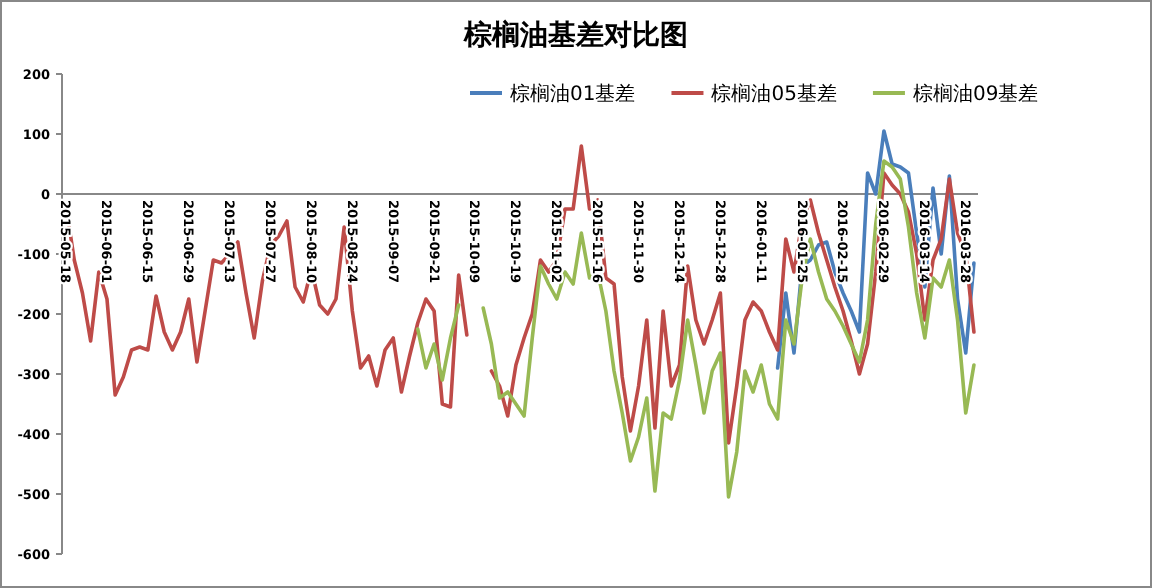 The height and width of the screenshot is (588, 1152). Describe the element at coordinates (774, 94) in the screenshot. I see `legend-label: 棕榈油05基差` at that location.